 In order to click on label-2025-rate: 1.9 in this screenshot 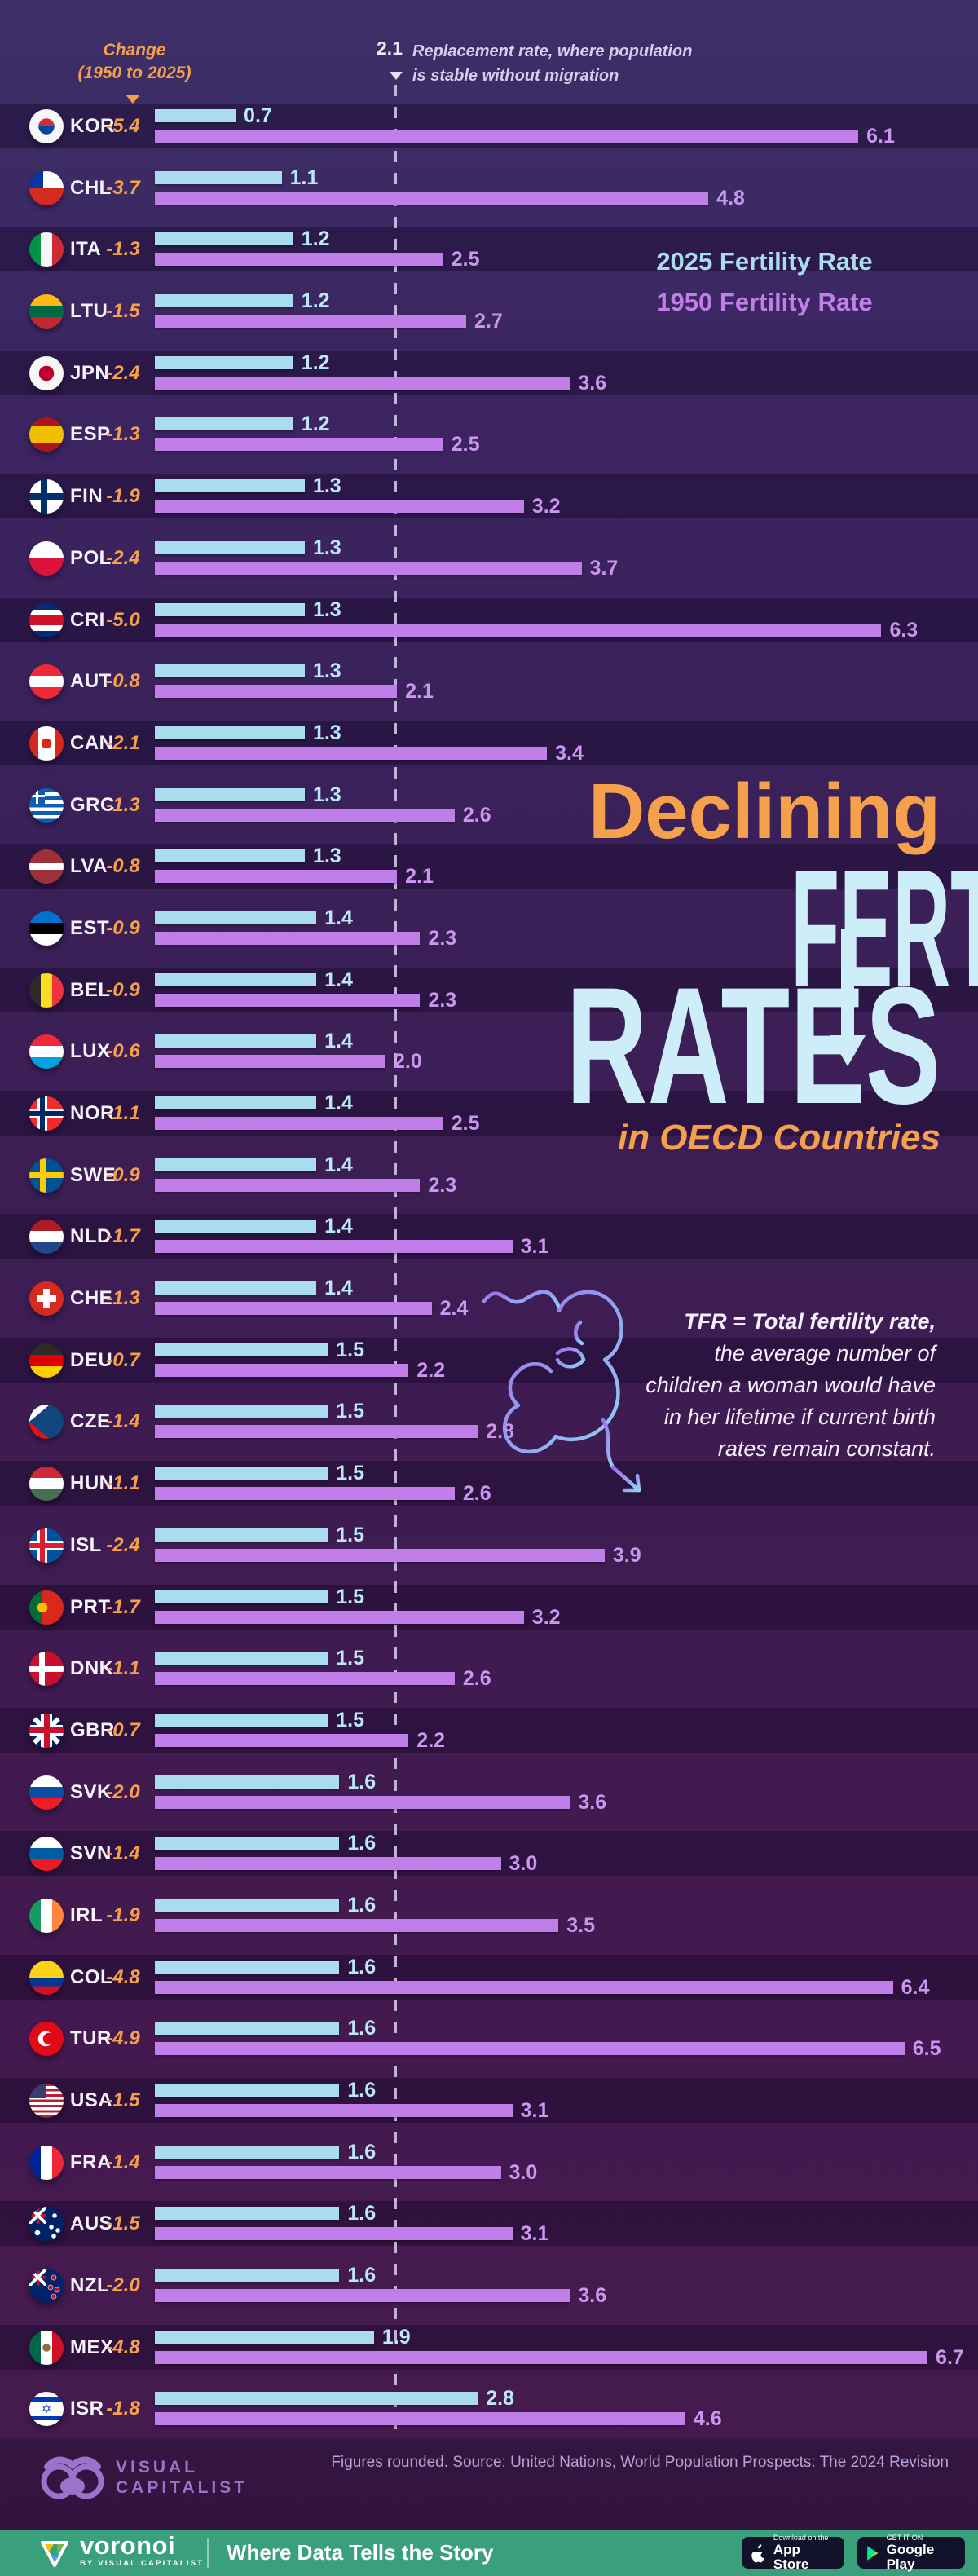, I will do `click(396, 2337)`.